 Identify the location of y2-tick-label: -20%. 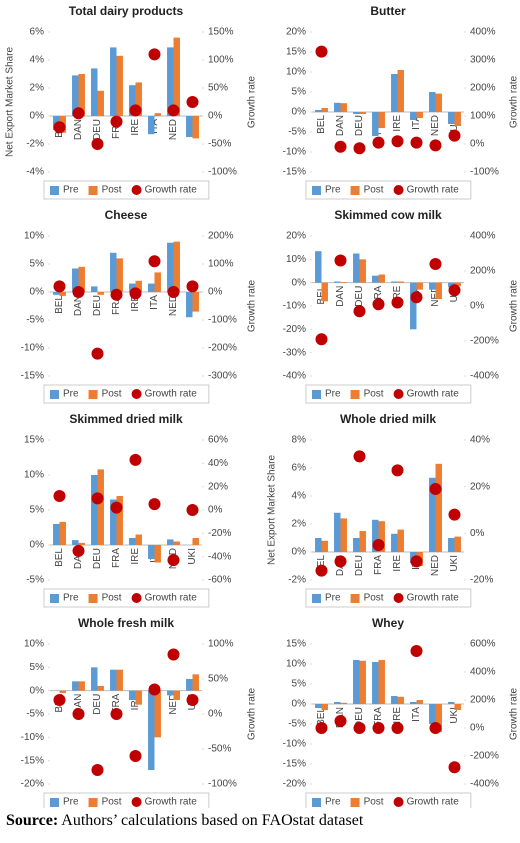
(481, 580).